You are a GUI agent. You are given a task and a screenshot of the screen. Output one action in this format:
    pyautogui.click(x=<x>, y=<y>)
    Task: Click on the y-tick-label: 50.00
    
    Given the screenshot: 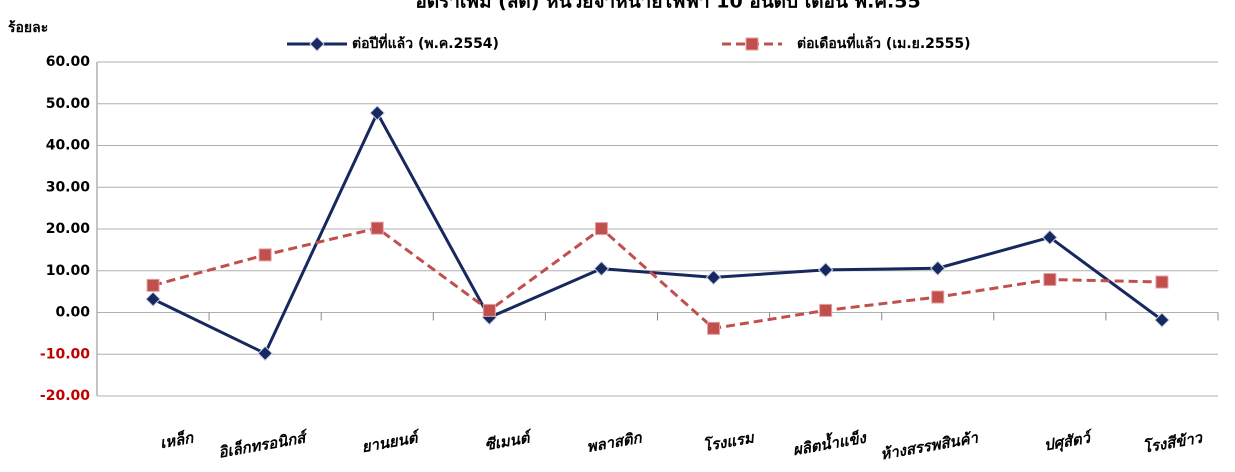 What is the action you would take?
    pyautogui.click(x=68, y=104)
    